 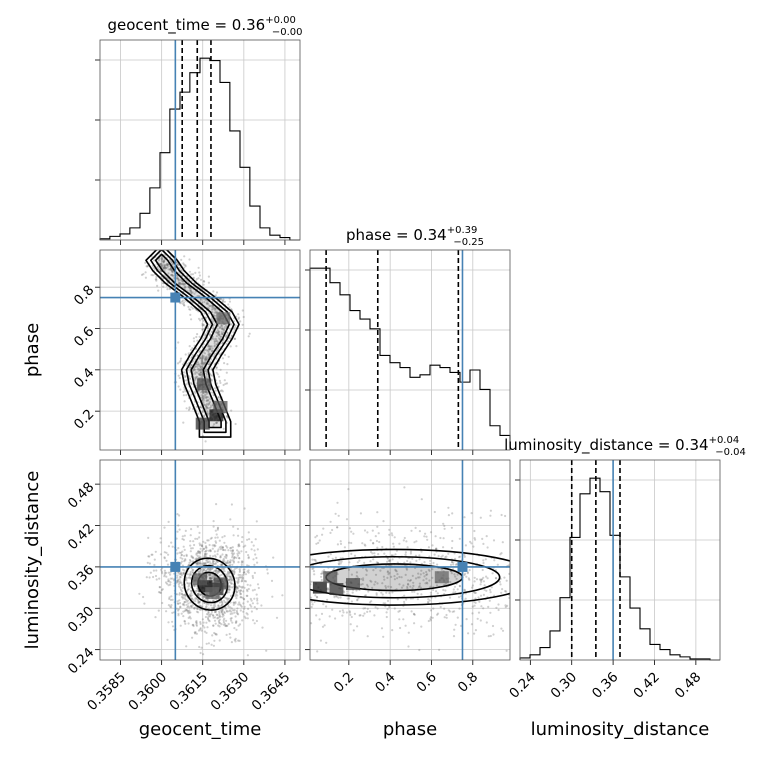 I want to click on hist-panel-phase: phase = 0.34+0.39 −0.25, so click(x=408, y=340).